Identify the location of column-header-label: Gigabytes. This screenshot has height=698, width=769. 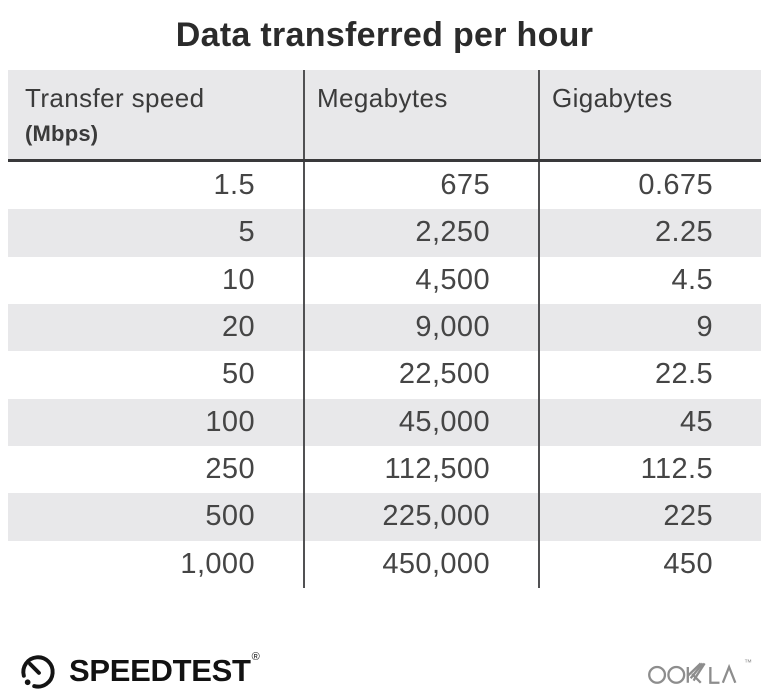
(612, 98).